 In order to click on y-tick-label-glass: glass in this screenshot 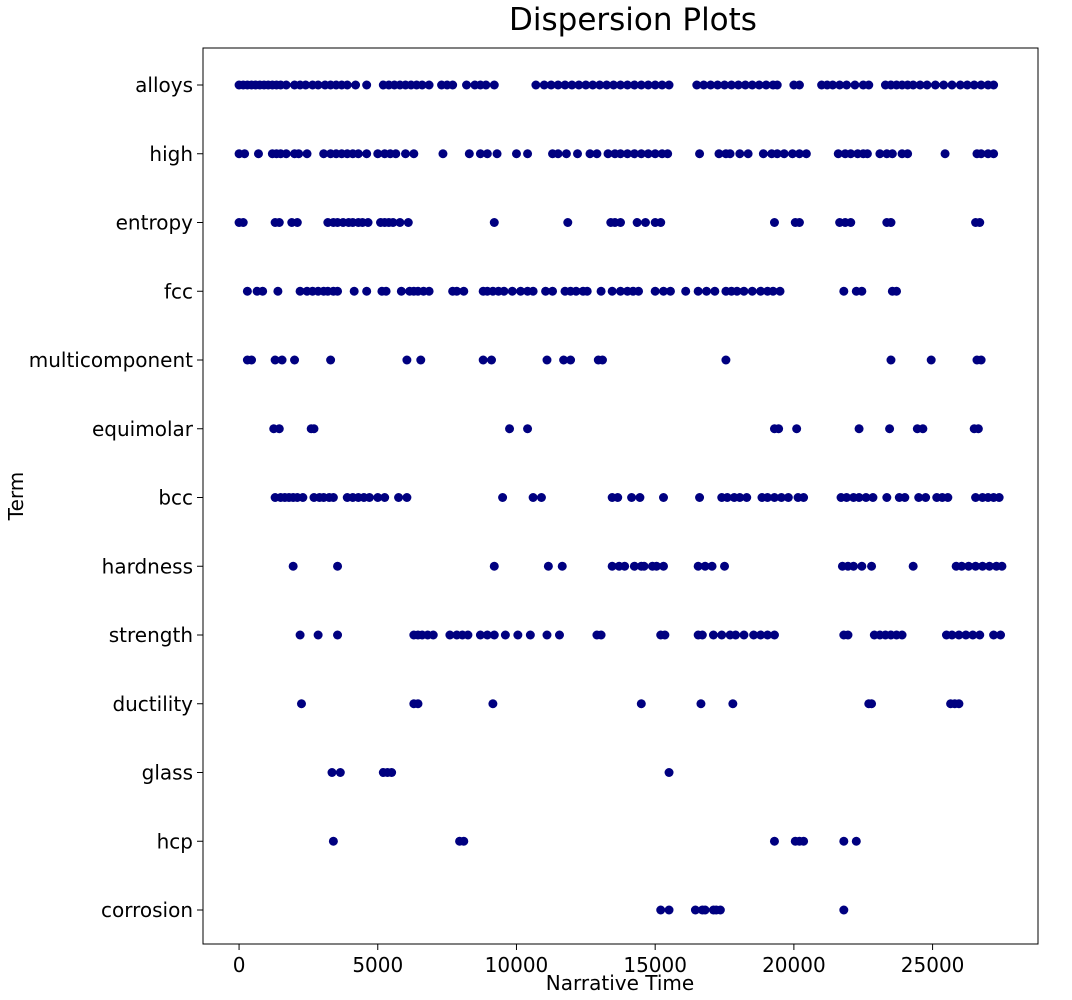, I will do `click(167, 773)`.